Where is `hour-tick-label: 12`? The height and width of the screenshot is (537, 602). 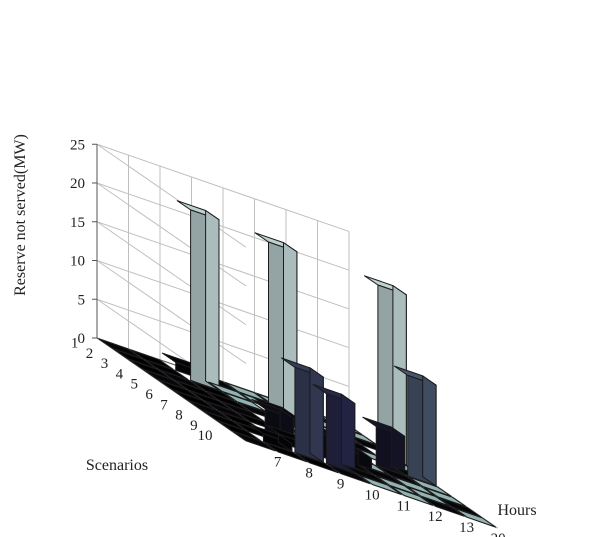 hour-tick-label: 12 is located at coordinates (435, 517).